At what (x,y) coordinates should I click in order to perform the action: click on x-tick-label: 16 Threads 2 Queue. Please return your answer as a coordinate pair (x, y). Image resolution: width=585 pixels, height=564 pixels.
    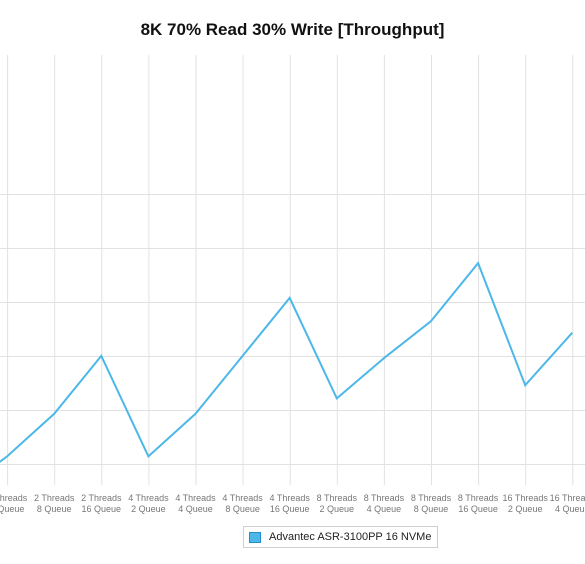
    Looking at the image, I should click on (526, 503).